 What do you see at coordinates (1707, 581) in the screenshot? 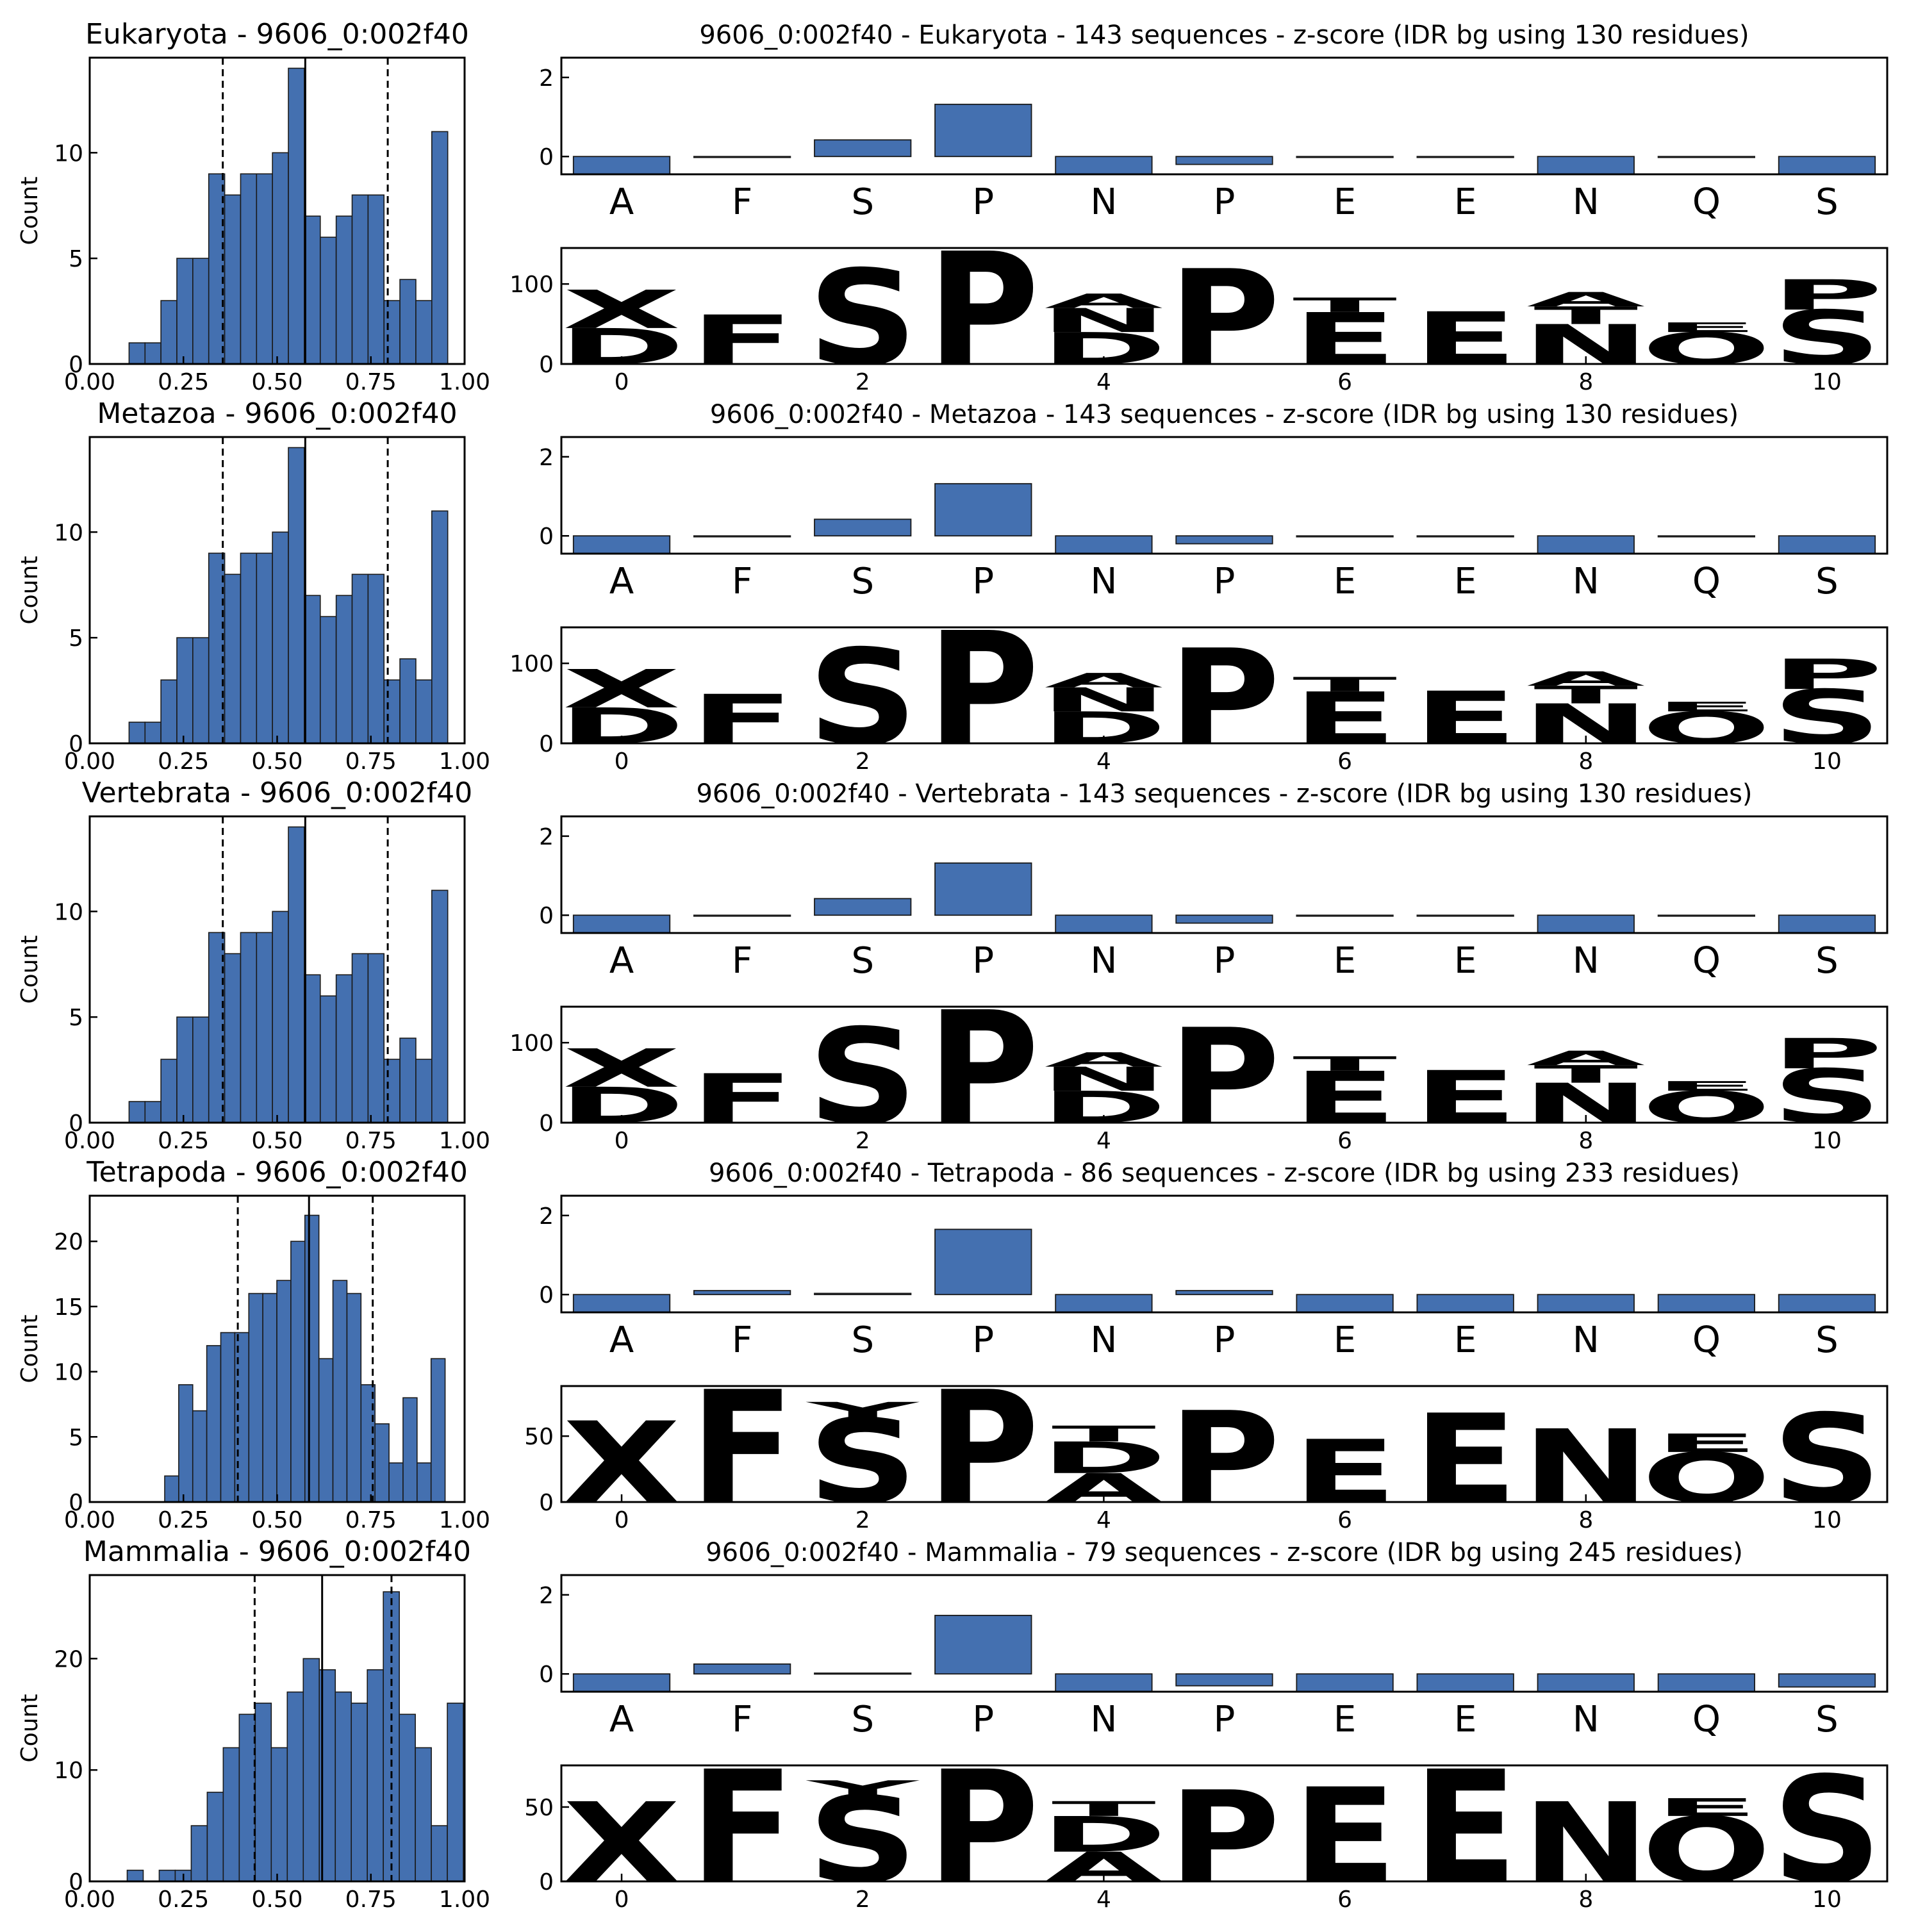
I see `zscore-category-label: Q` at bounding box center [1707, 581].